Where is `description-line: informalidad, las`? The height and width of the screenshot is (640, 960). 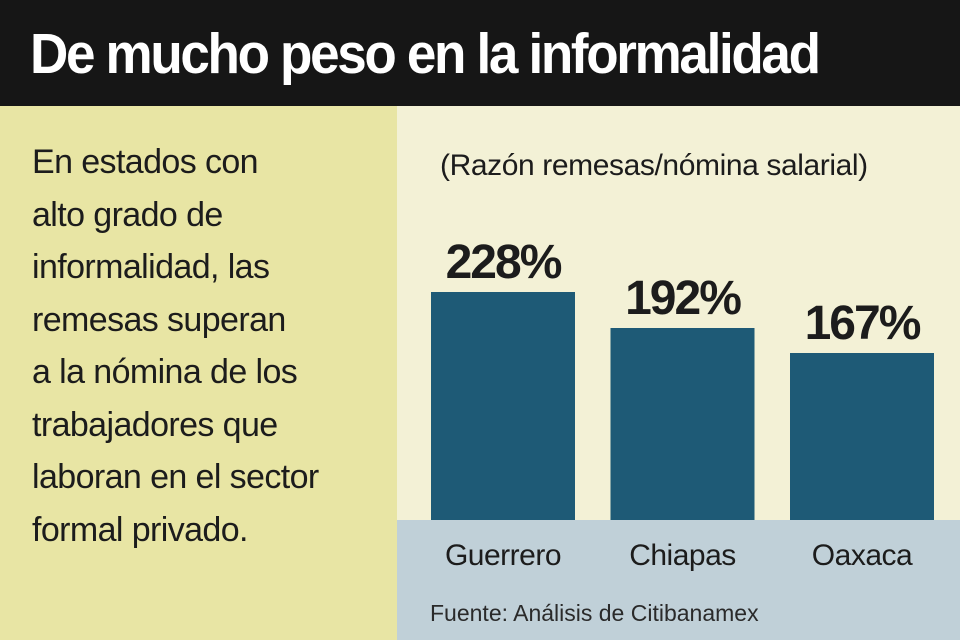
description-line: informalidad, las is located at coordinates (151, 267).